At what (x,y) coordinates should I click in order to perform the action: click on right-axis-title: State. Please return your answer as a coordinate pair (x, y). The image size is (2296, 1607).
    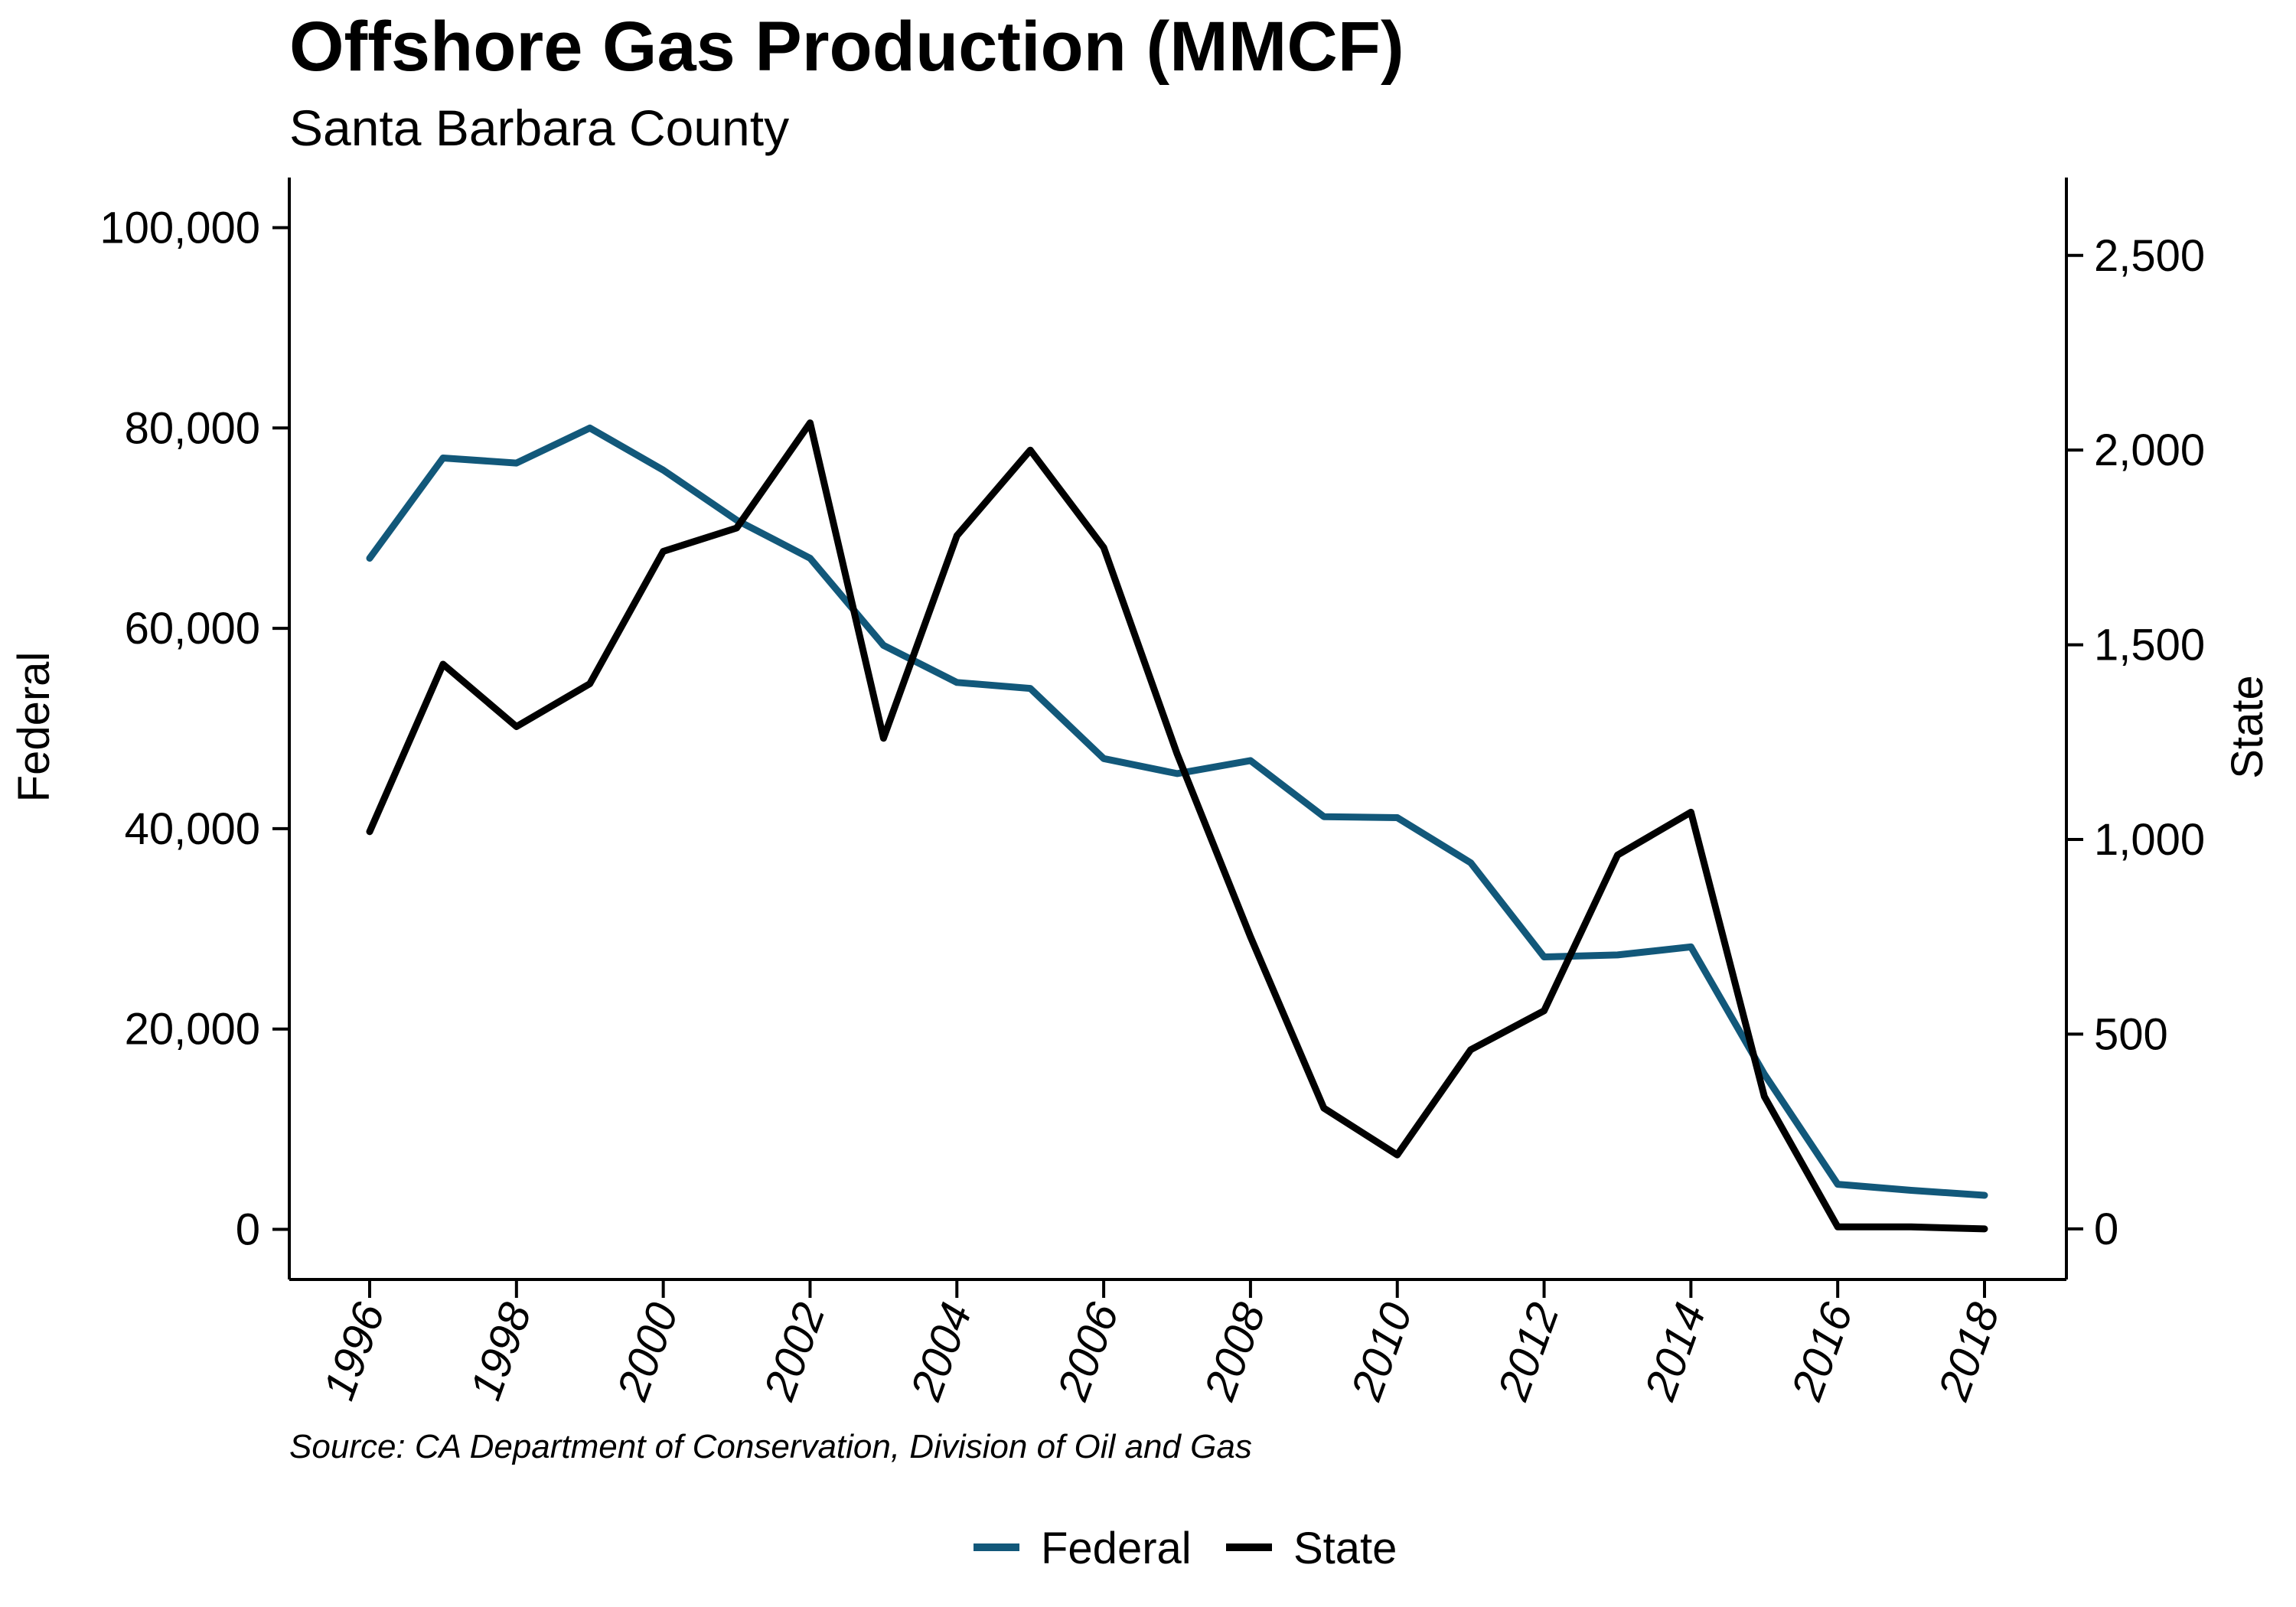
    Looking at the image, I should click on (2247, 726).